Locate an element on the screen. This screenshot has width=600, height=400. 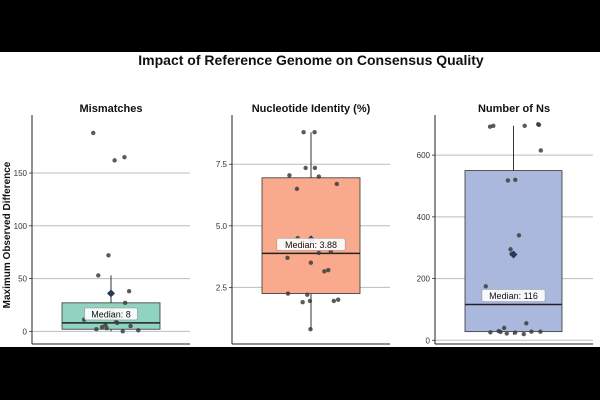
median-label: Median: 3.88 is located at coordinates (311, 245).